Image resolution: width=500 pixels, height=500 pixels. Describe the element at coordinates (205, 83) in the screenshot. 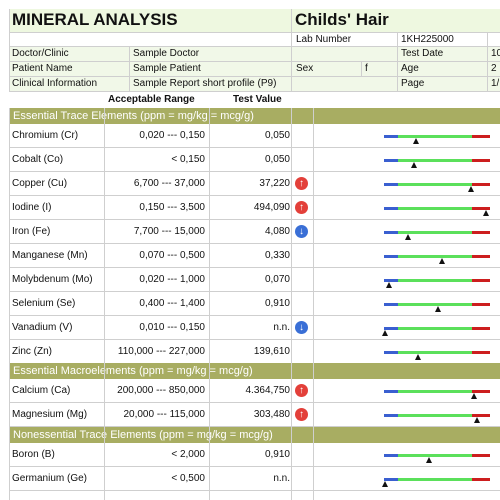

I see `clinical-value: Sample Report short profile (P9)` at that location.